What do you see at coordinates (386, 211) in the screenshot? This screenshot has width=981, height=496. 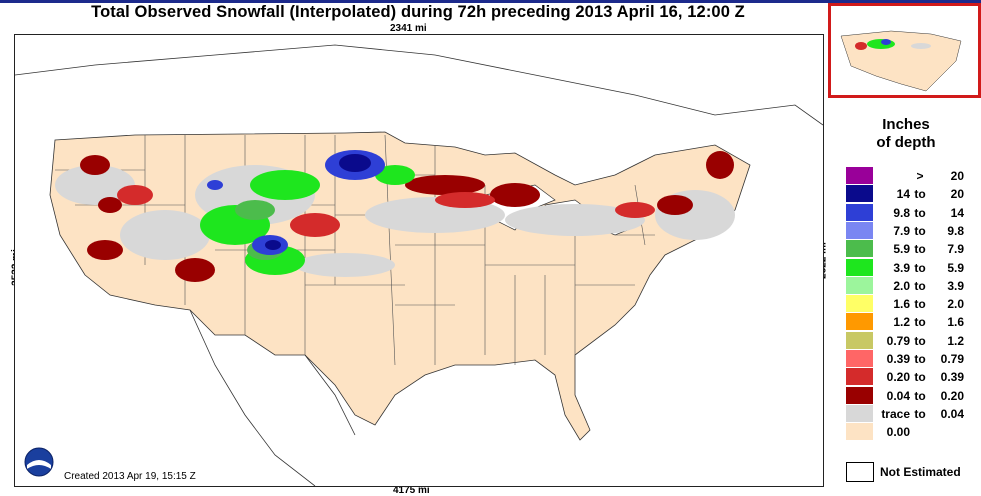 I see `moderate-snow-areas` at bounding box center [386, 211].